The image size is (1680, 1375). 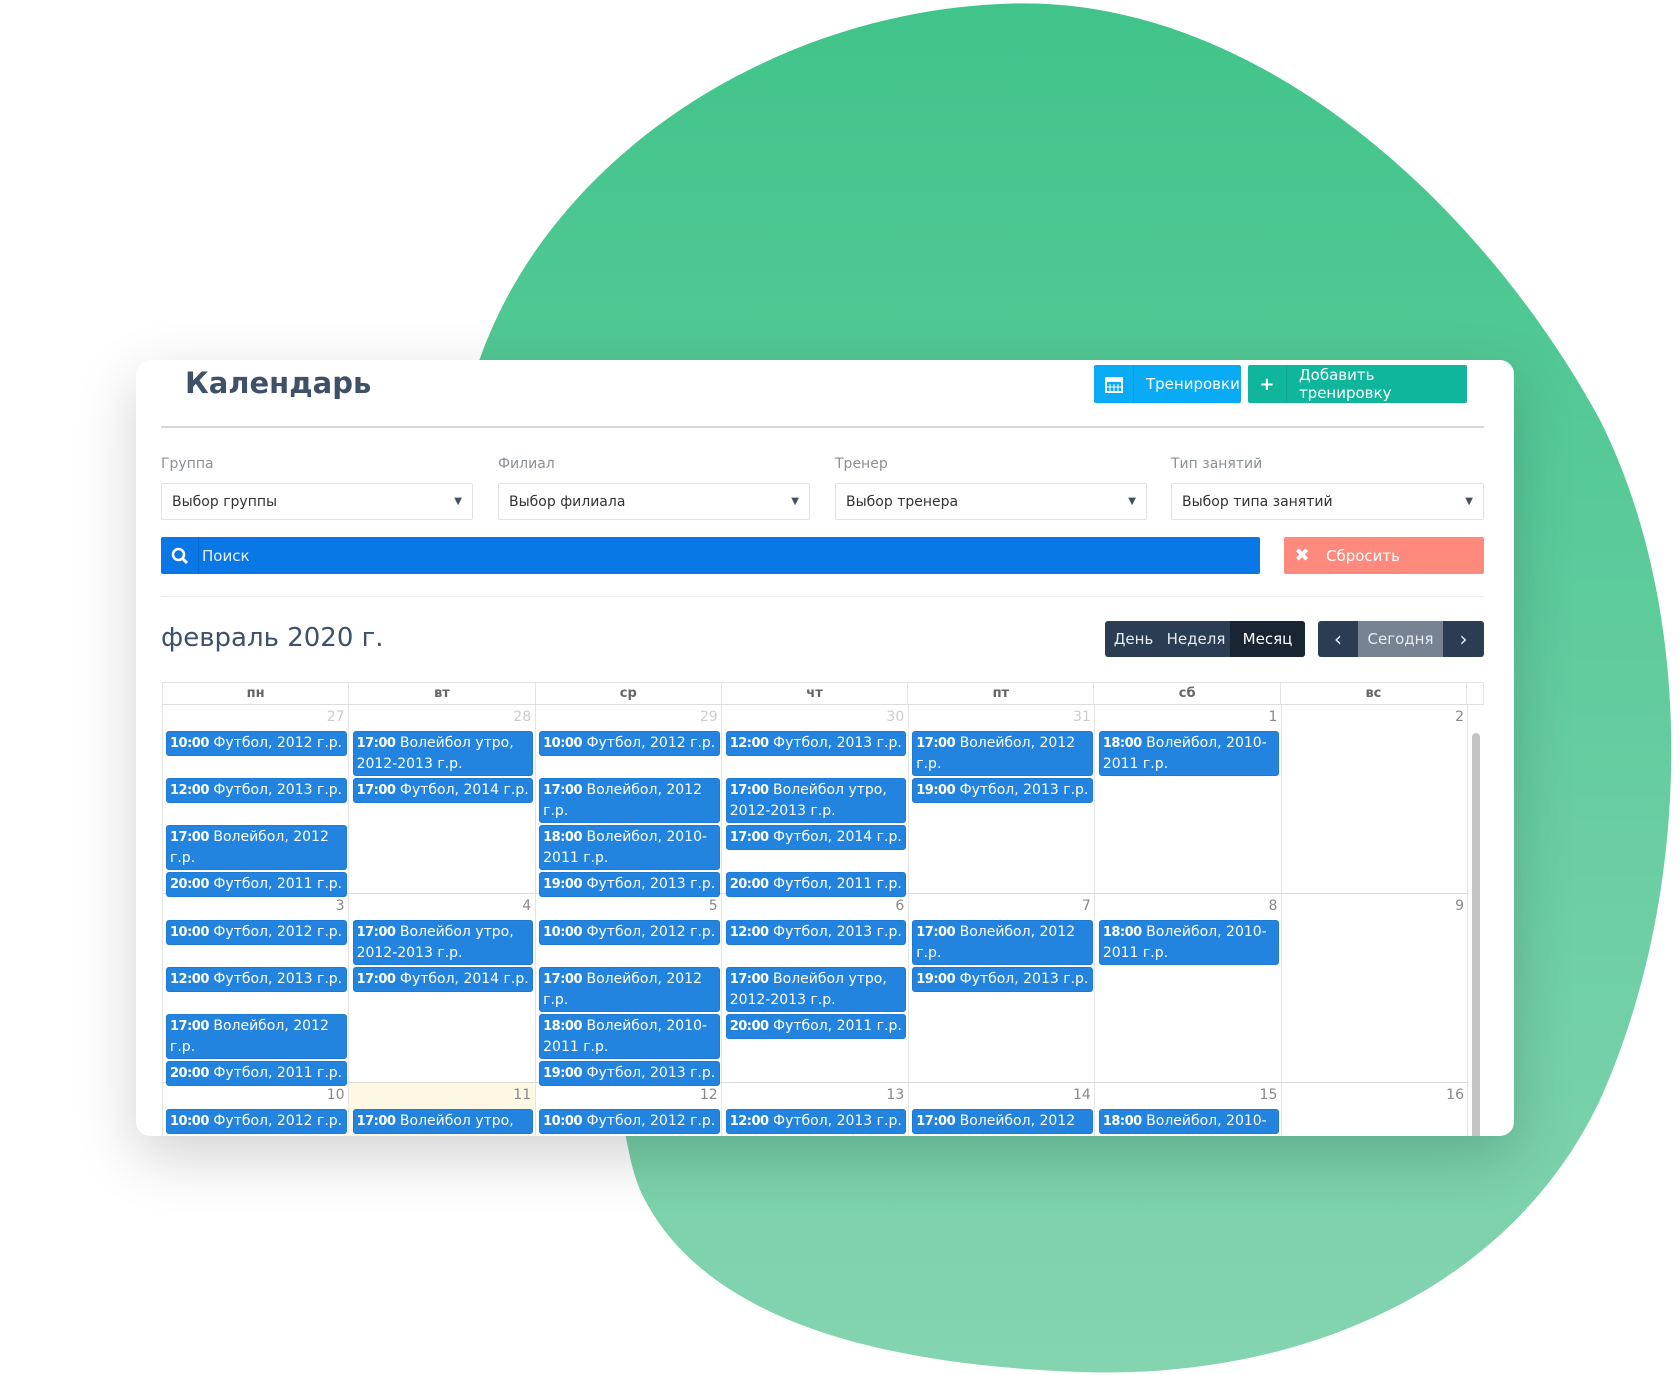 What do you see at coordinates (1455, 1095) in the screenshot?
I see `day-number: 16` at bounding box center [1455, 1095].